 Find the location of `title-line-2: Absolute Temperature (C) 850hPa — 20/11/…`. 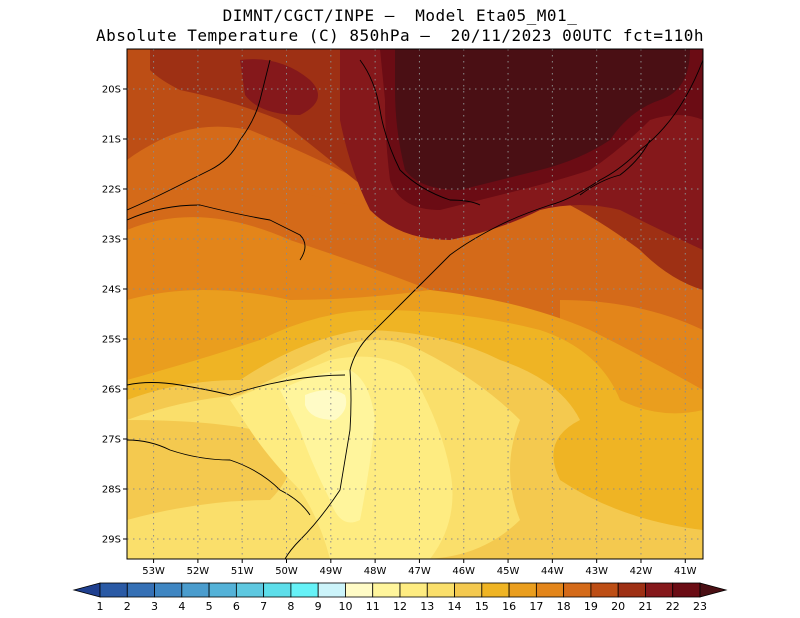

title-line-2: Absolute Temperature (C) 850hPa — 20/11/… is located at coordinates (400, 35).